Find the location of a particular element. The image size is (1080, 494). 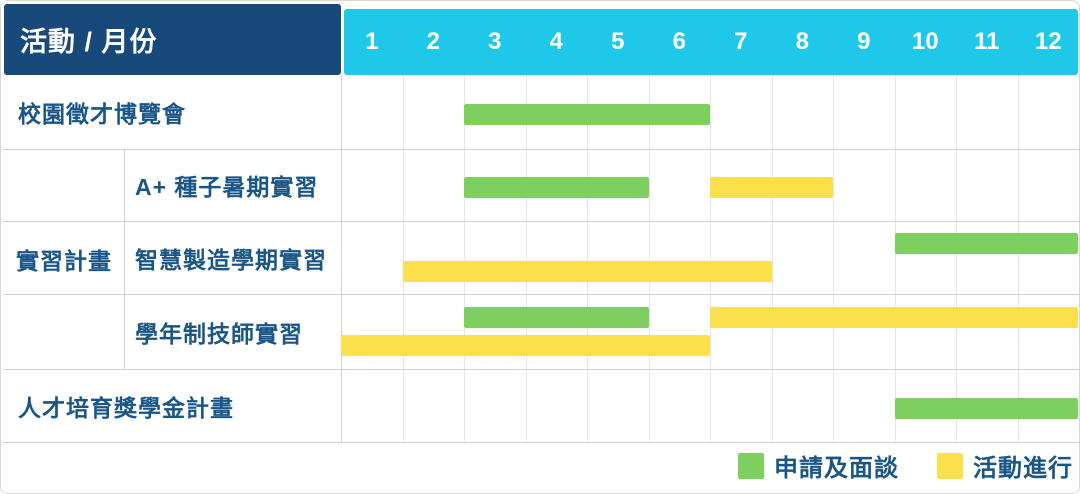

legend-label: 申請及面談 is located at coordinates (836, 468).